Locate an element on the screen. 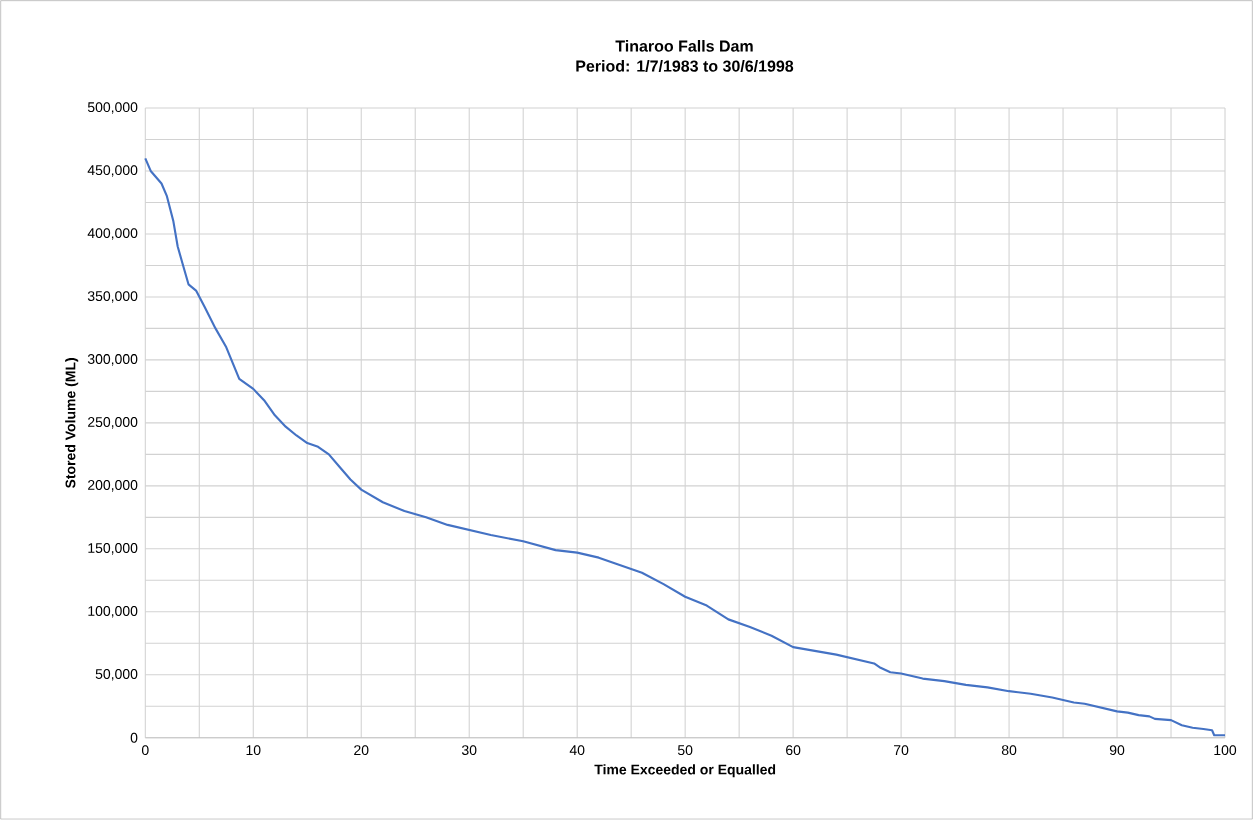 Image resolution: width=1253 pixels, height=820 pixels. y-tick-label: 150,000 is located at coordinates (113, 549).